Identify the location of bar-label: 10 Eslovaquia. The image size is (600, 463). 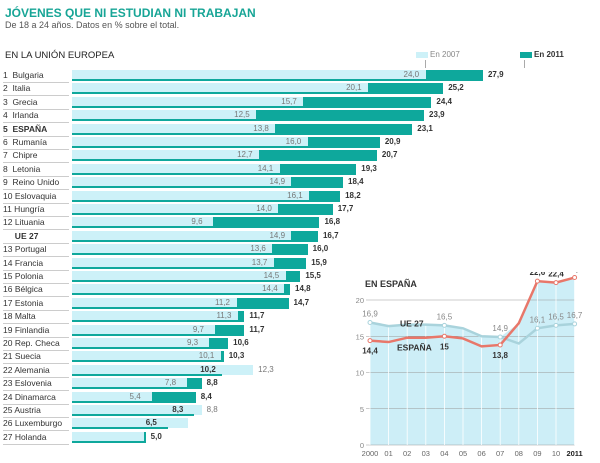
(36, 197).